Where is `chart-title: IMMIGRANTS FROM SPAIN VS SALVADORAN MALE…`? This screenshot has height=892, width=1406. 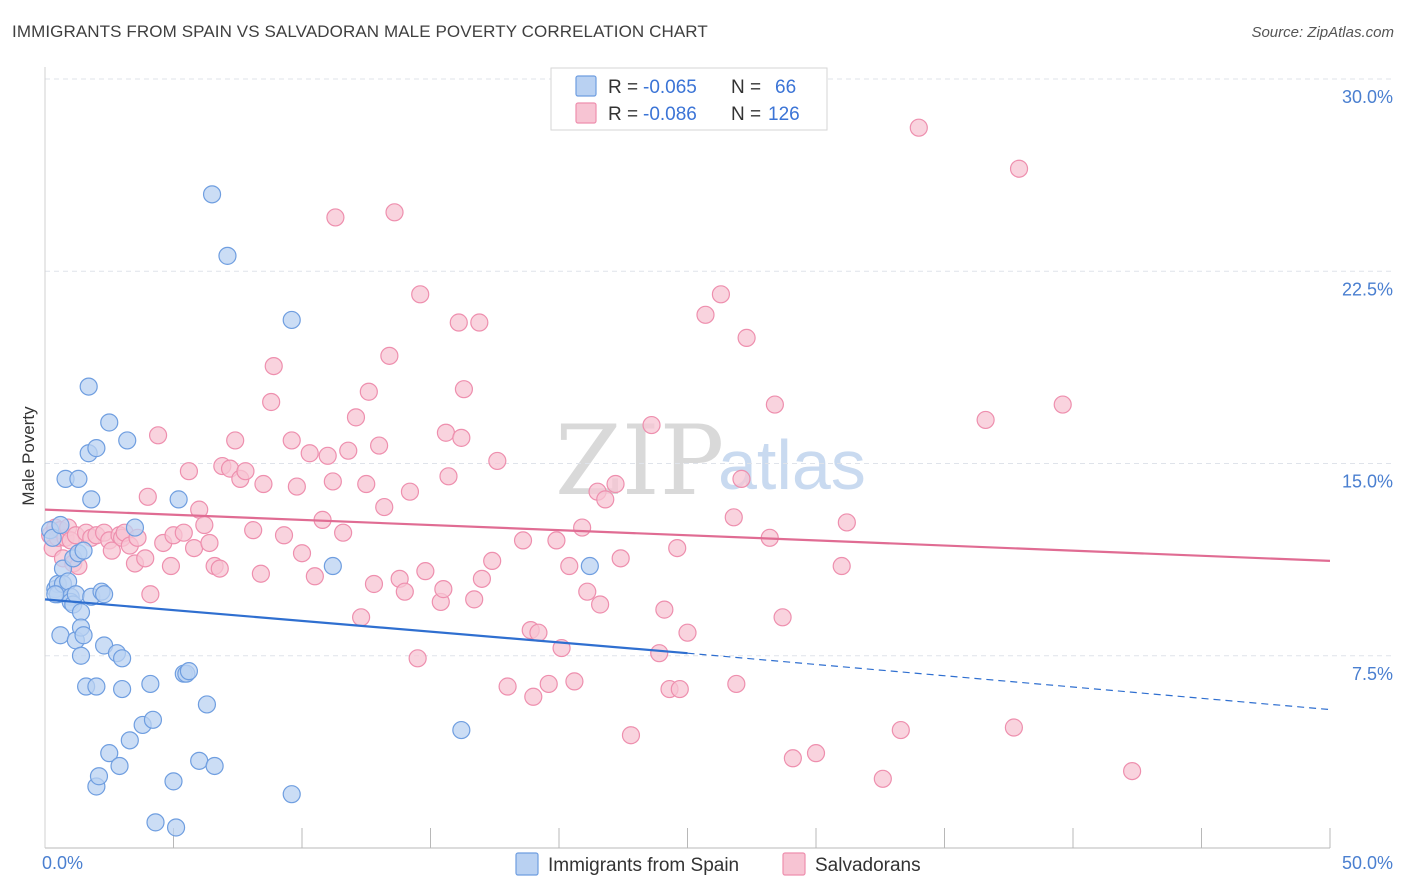 chart-title: IMMIGRANTS FROM SPAIN VS SALVADORAN MALE… is located at coordinates (360, 31).